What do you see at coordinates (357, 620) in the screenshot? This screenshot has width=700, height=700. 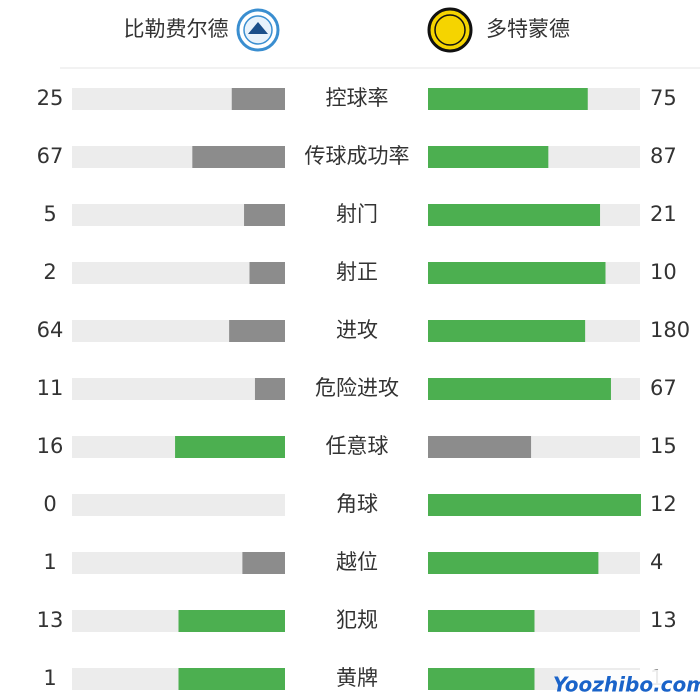 I see `stat-label: 犯规` at bounding box center [357, 620].